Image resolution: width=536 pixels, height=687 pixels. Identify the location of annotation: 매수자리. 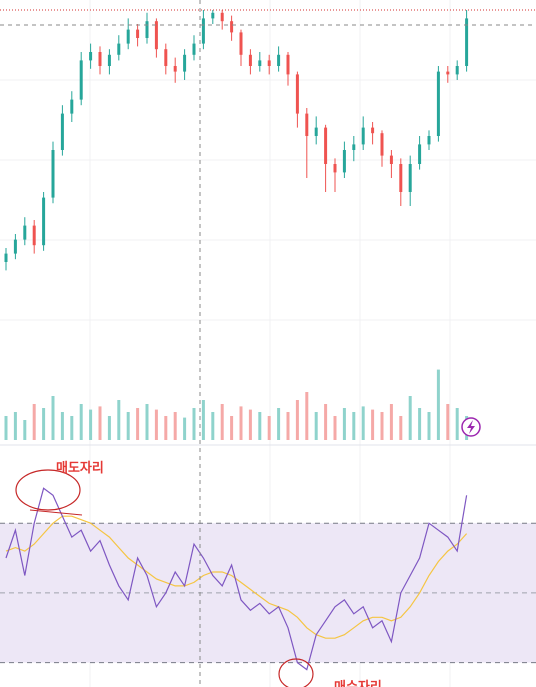
(358, 683).